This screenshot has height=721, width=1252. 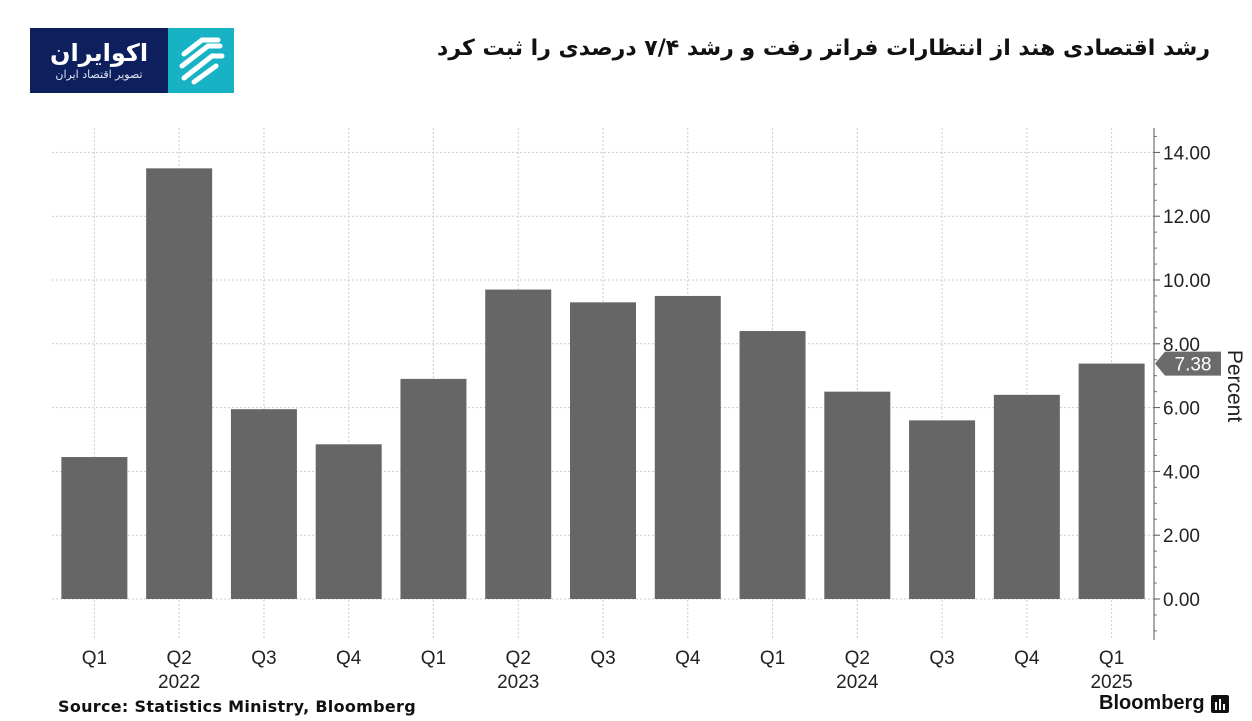 What do you see at coordinates (1181, 536) in the screenshot?
I see `y-tick-label: 2.00` at bounding box center [1181, 536].